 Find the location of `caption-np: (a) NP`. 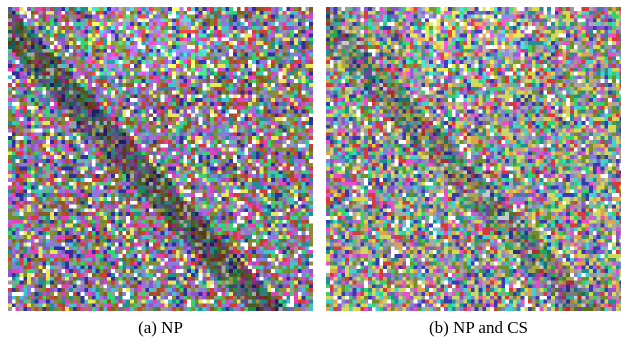

caption-np: (a) NP is located at coordinates (160, 327).